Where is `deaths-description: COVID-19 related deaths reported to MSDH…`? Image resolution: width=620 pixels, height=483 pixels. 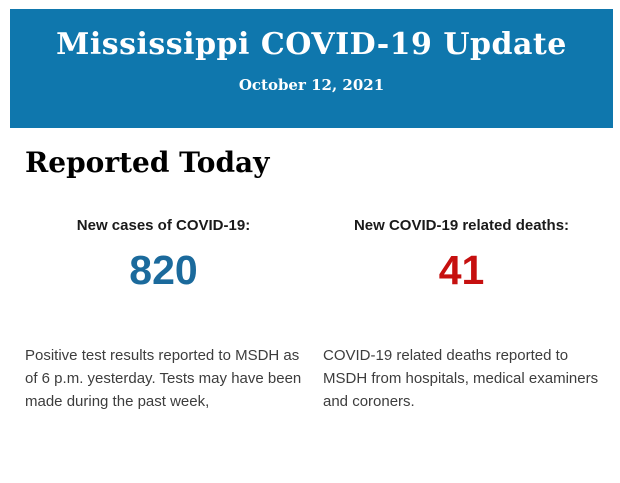
deaths-description: COVID-19 related deaths reported to MSDH… is located at coordinates (461, 378).